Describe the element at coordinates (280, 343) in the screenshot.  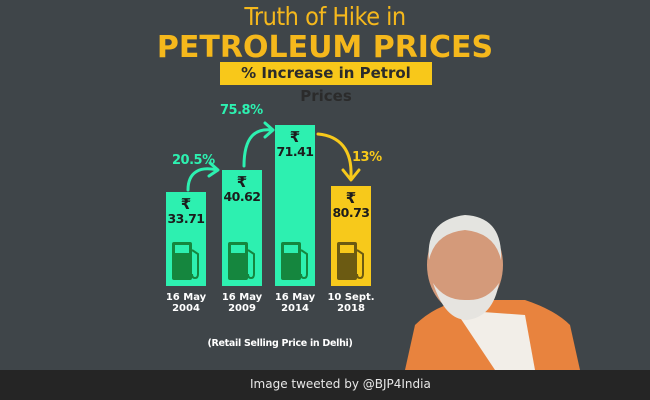
I see `chart-note: (Retail Selling Price in Delhi)` at that location.